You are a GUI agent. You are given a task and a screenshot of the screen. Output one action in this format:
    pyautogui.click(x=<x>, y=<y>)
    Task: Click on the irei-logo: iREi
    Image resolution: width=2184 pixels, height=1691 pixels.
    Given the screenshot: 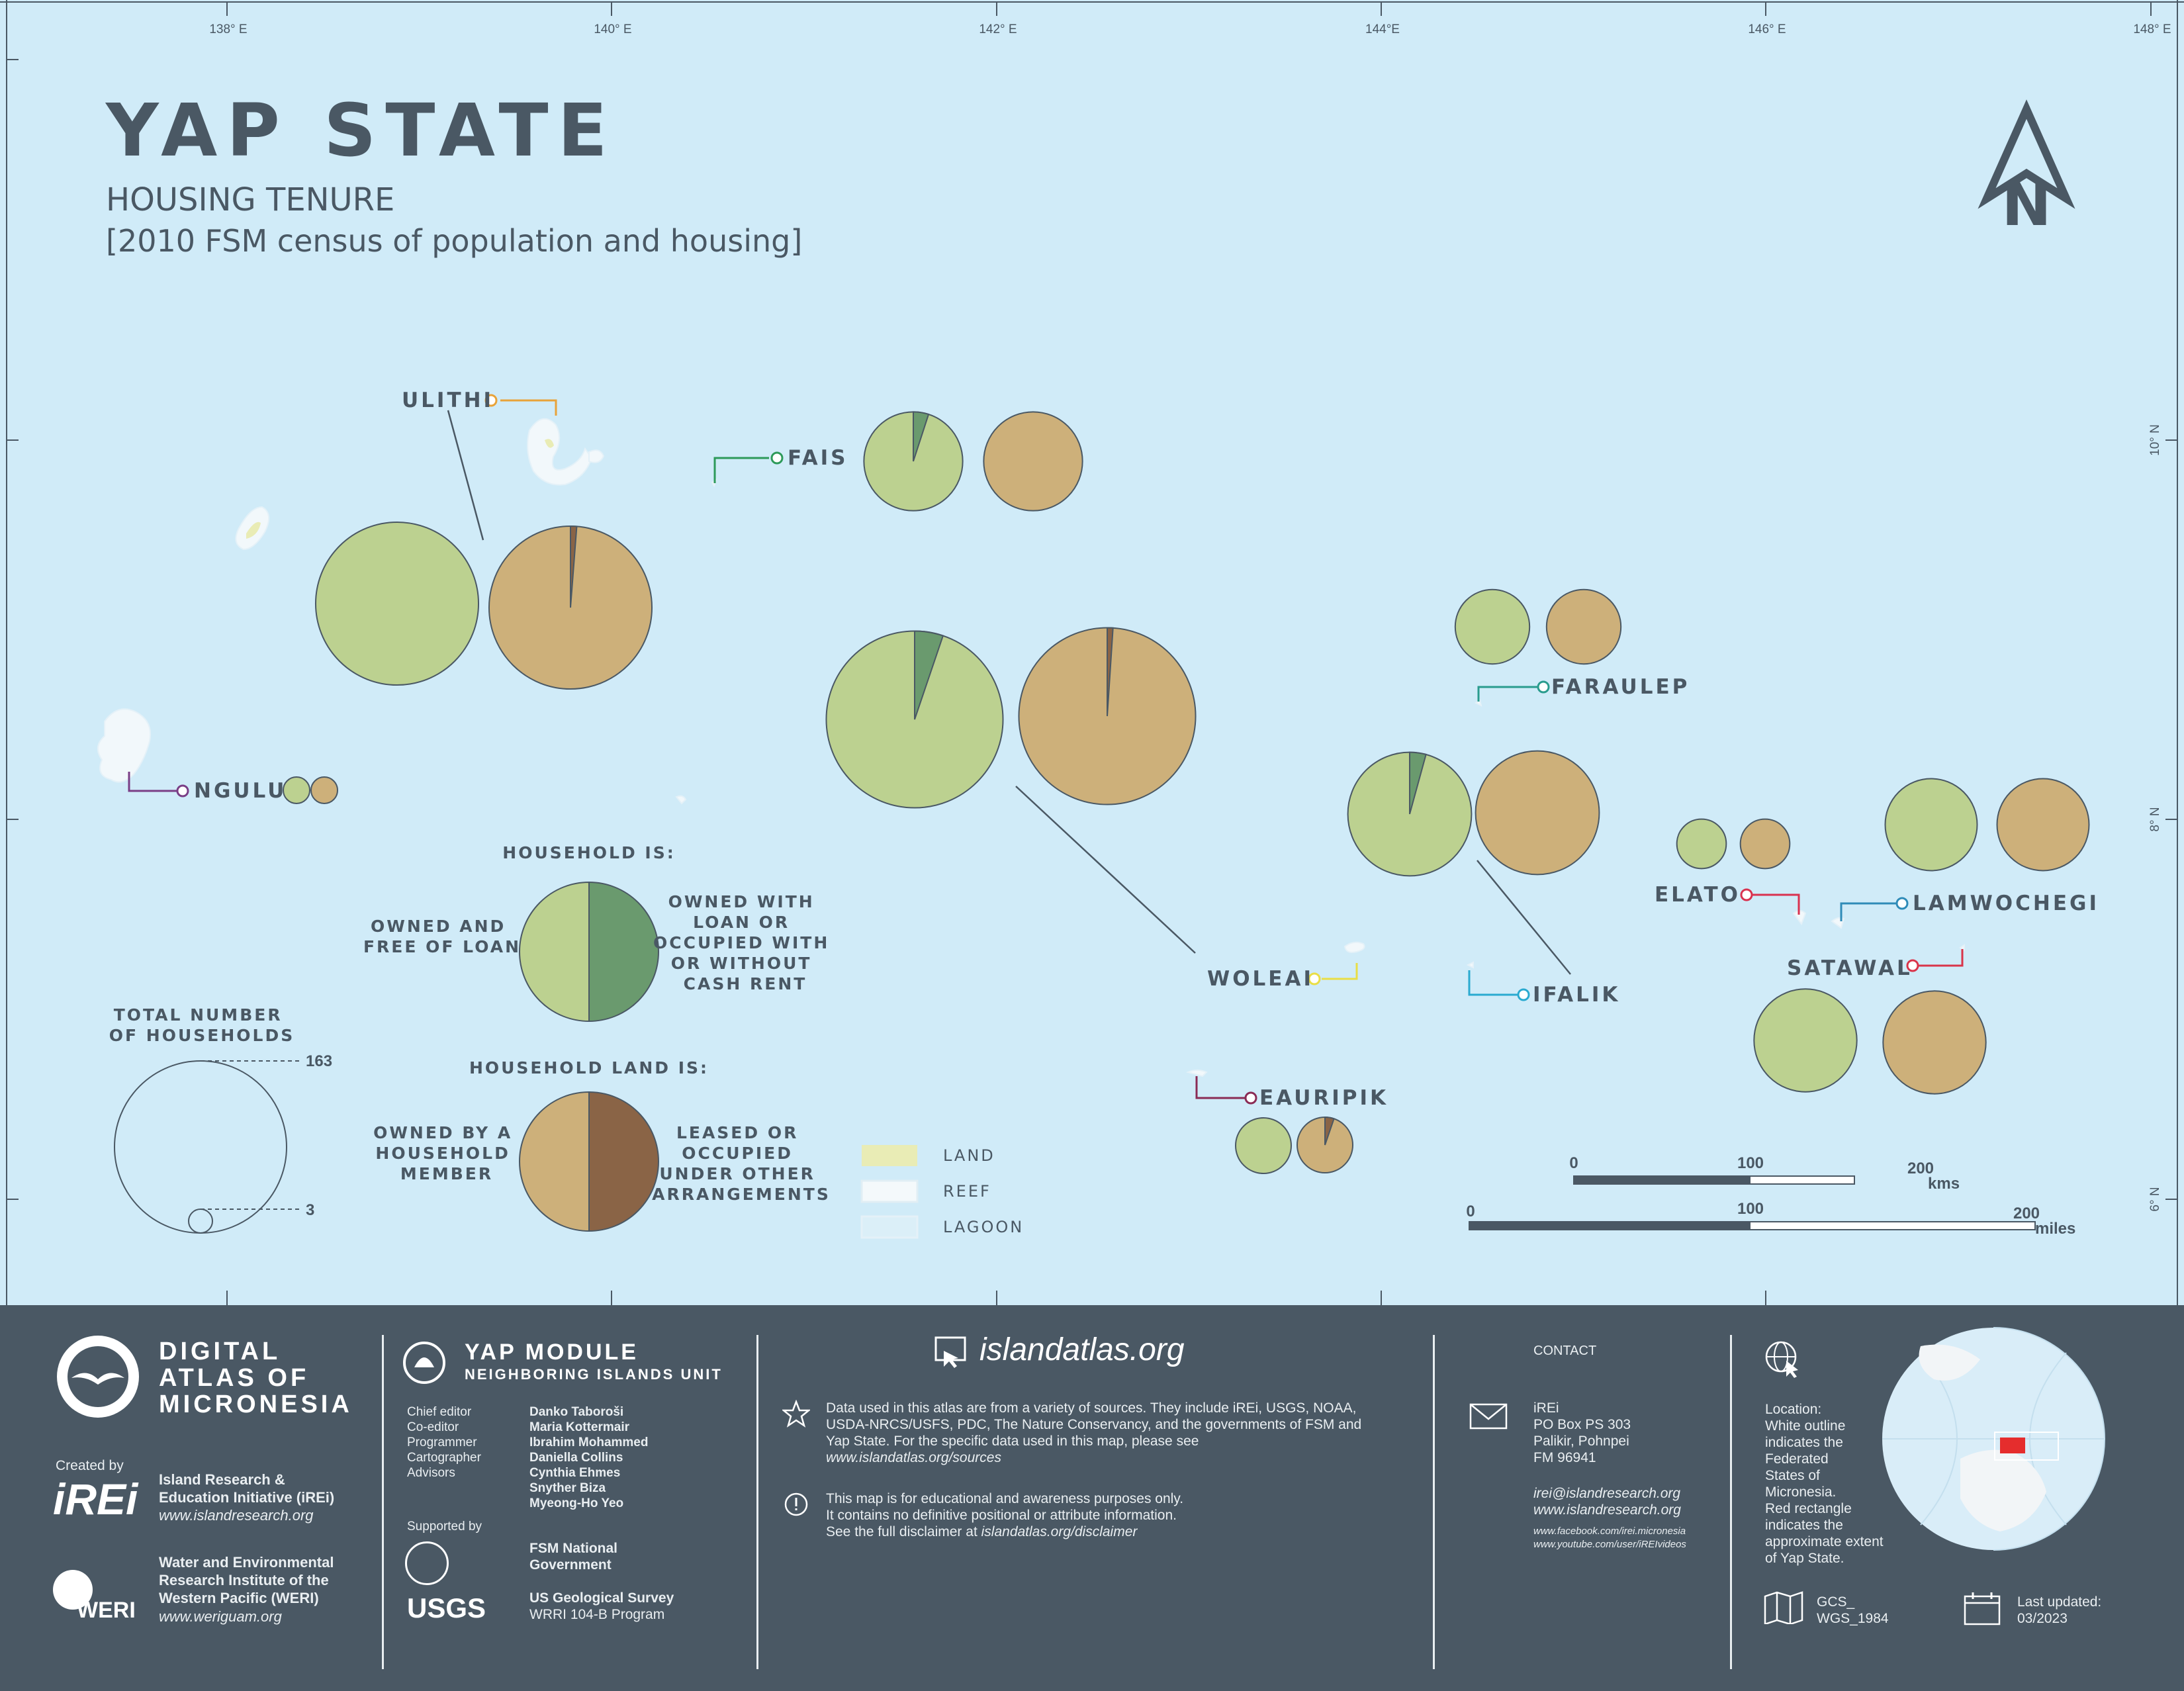 What is the action you would take?
    pyautogui.click(x=95, y=1499)
    